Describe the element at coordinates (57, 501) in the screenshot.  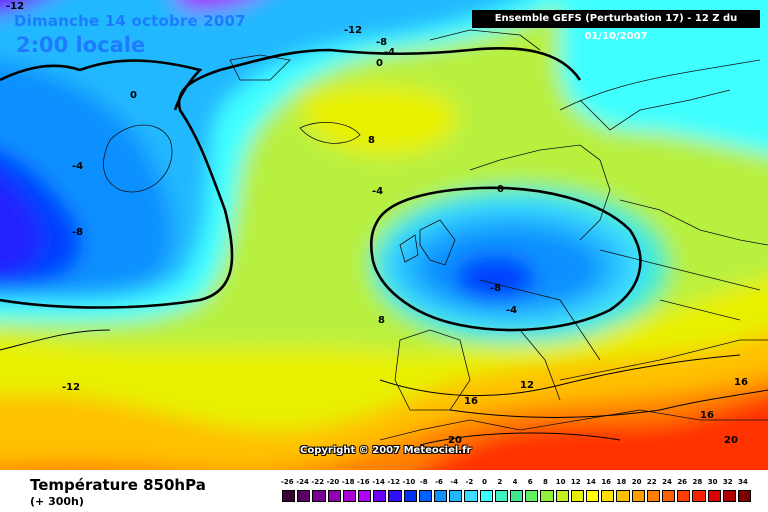
I see `legend-subtitle: (+ 300h)` at that location.